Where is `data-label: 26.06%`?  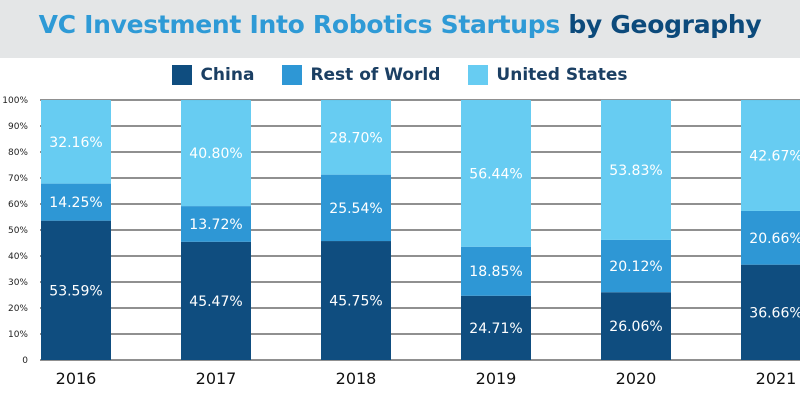 data-label: 26.06% is located at coordinates (635, 327).